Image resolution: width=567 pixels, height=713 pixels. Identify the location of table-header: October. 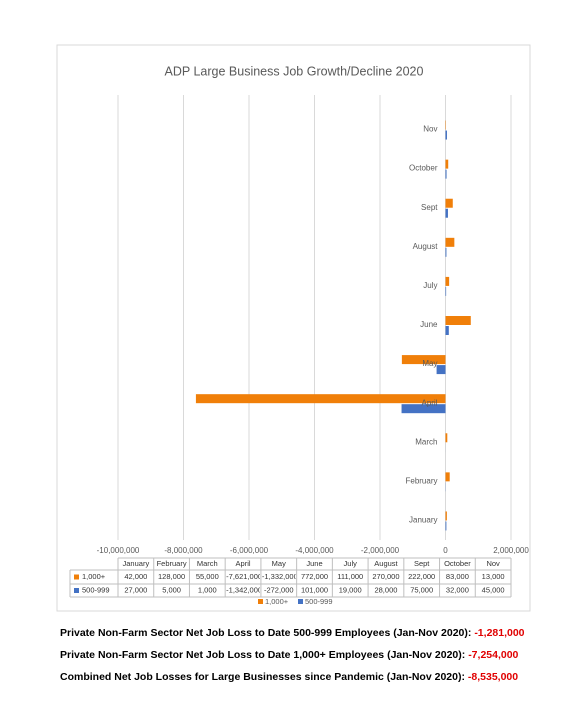
(457, 563).